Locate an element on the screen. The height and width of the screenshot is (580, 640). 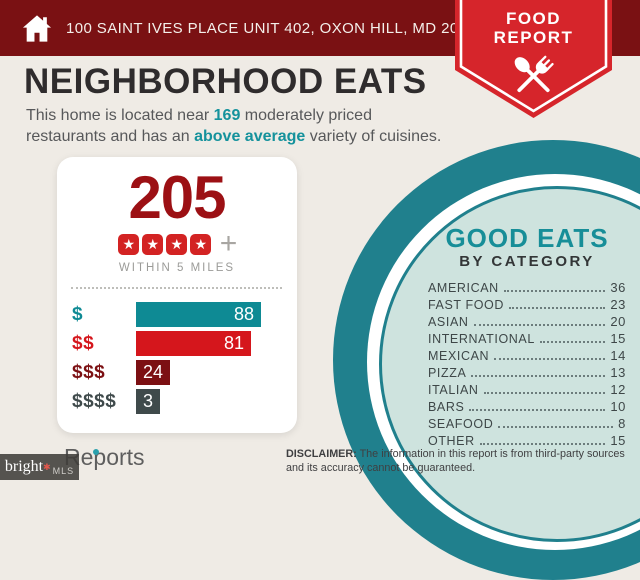
price-tier-label: $$ is located at coordinates (83, 343).